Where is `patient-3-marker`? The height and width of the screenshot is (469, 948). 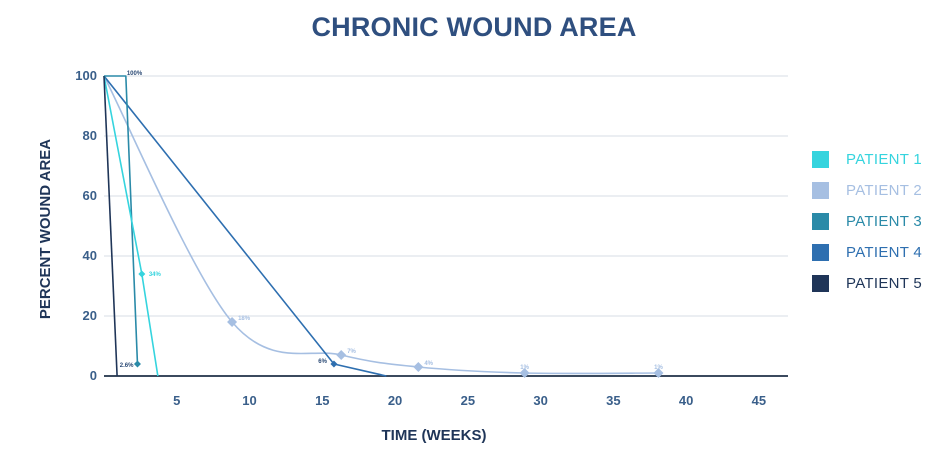
patient-3-marker is located at coordinates (137, 364).